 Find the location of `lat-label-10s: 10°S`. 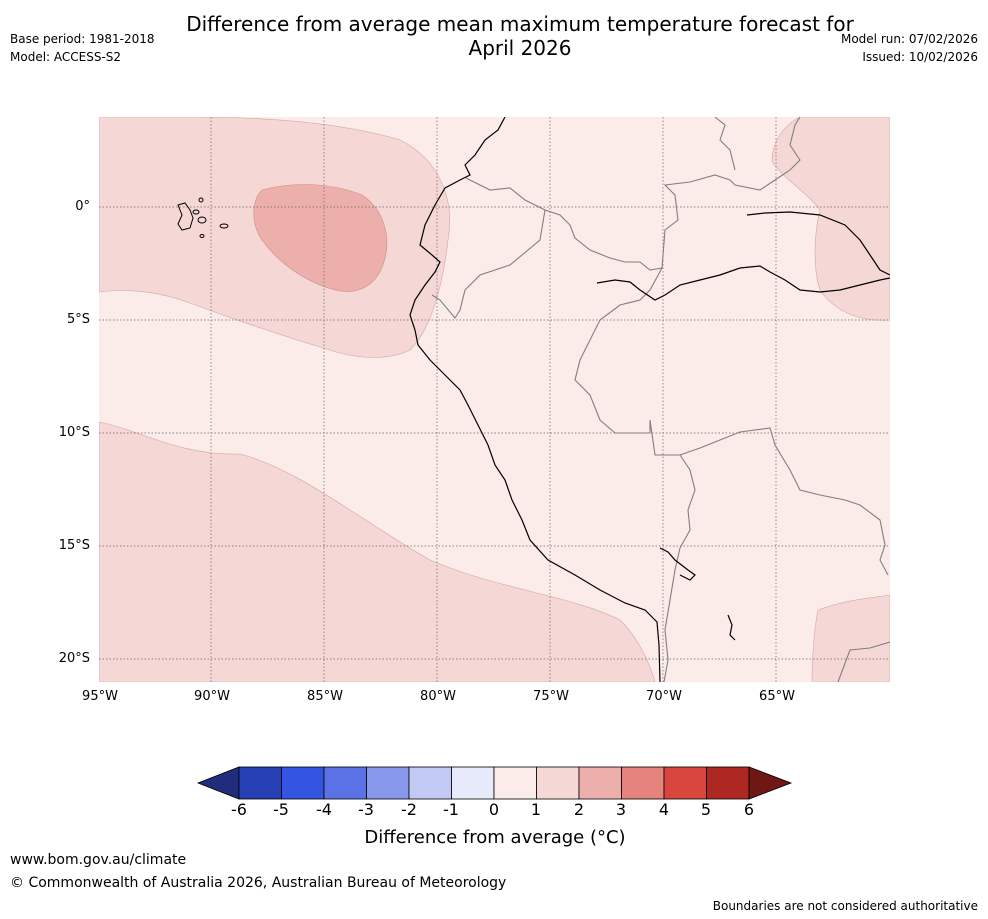

lat-label-10s: 10°S is located at coordinates (74, 432).